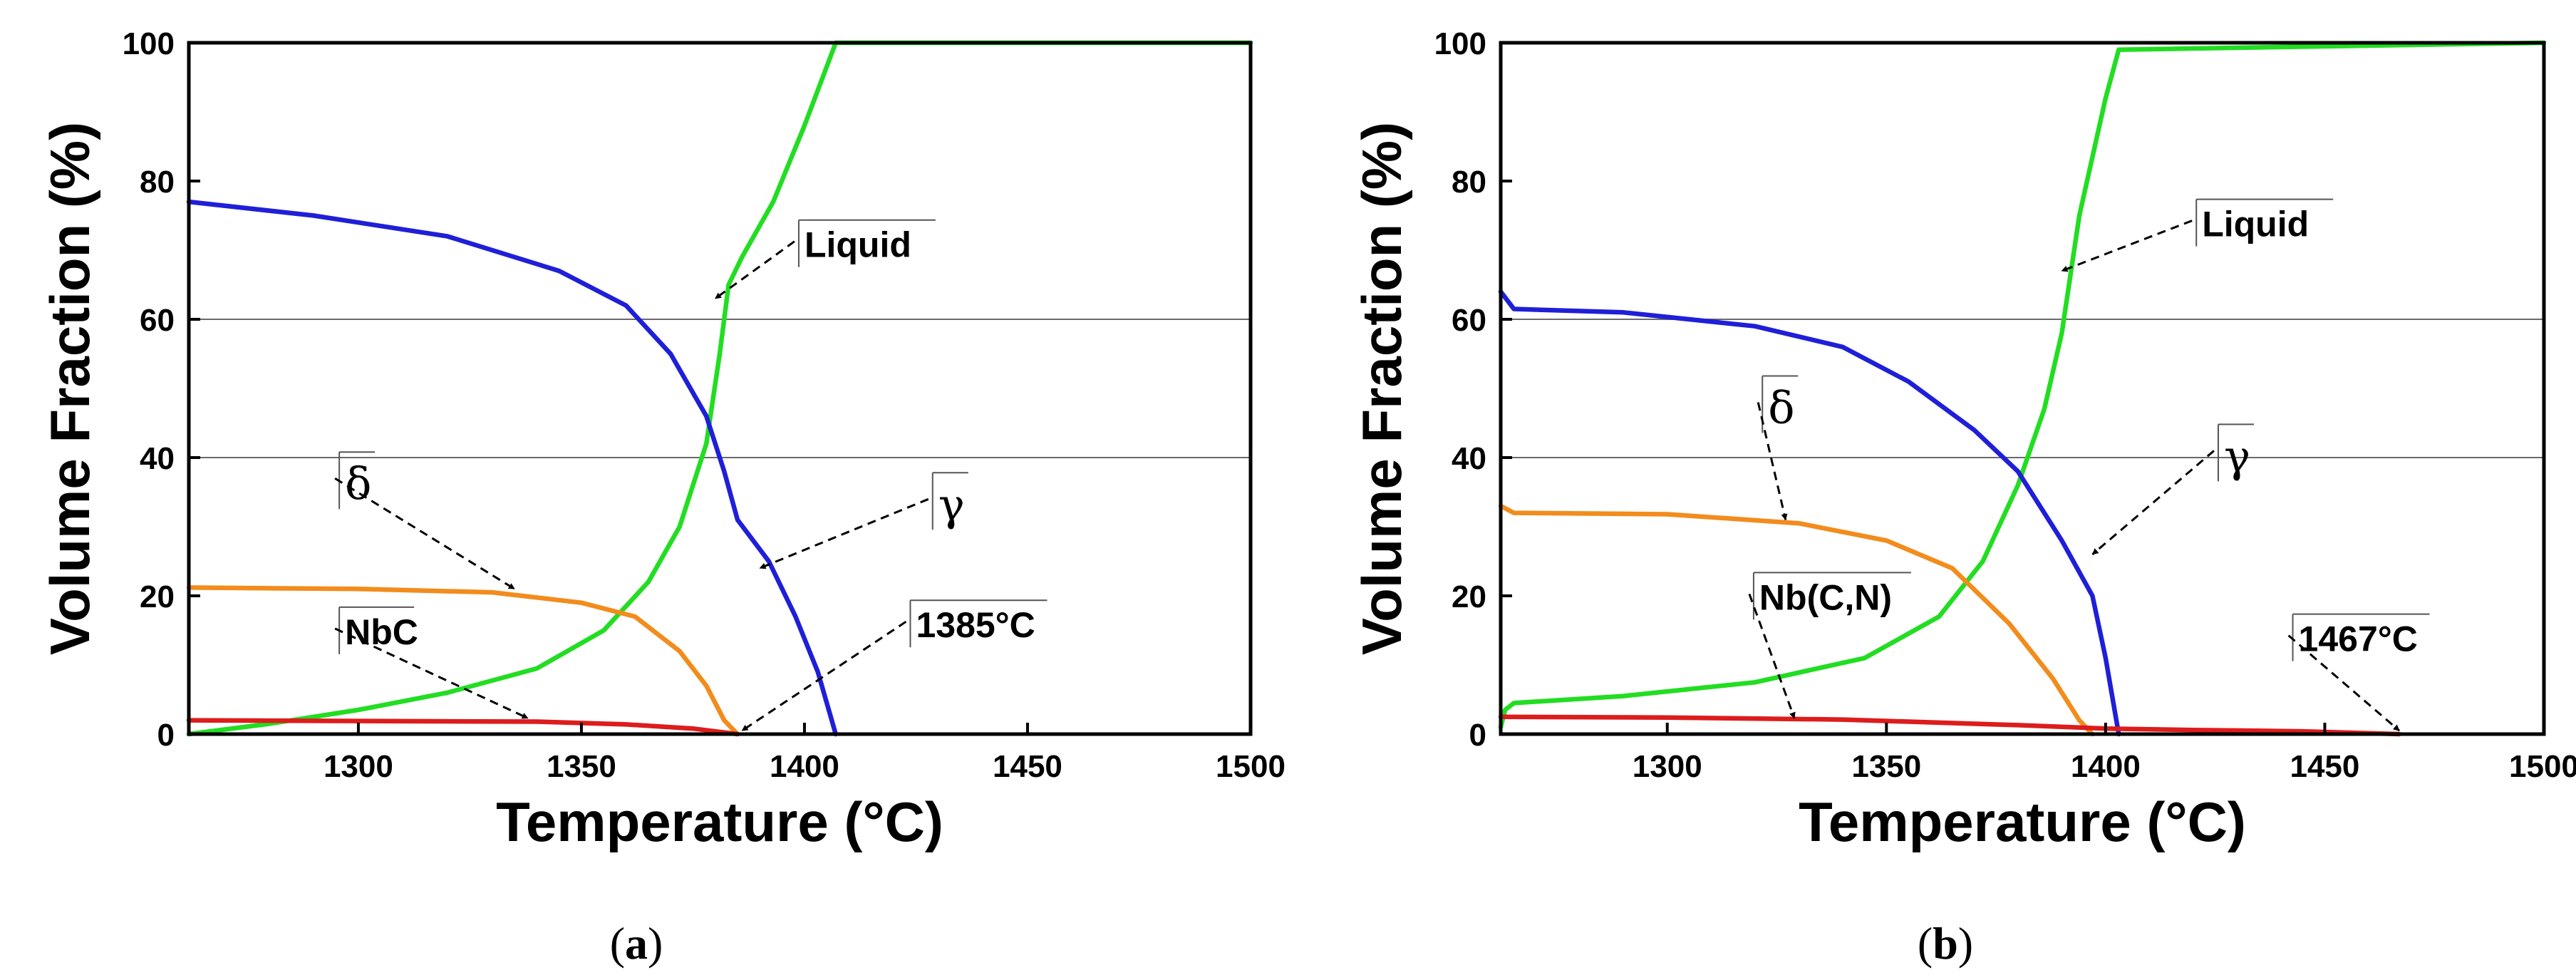  What do you see at coordinates (2359, 639) in the screenshot?
I see `annotation-label: 1467°C` at bounding box center [2359, 639].